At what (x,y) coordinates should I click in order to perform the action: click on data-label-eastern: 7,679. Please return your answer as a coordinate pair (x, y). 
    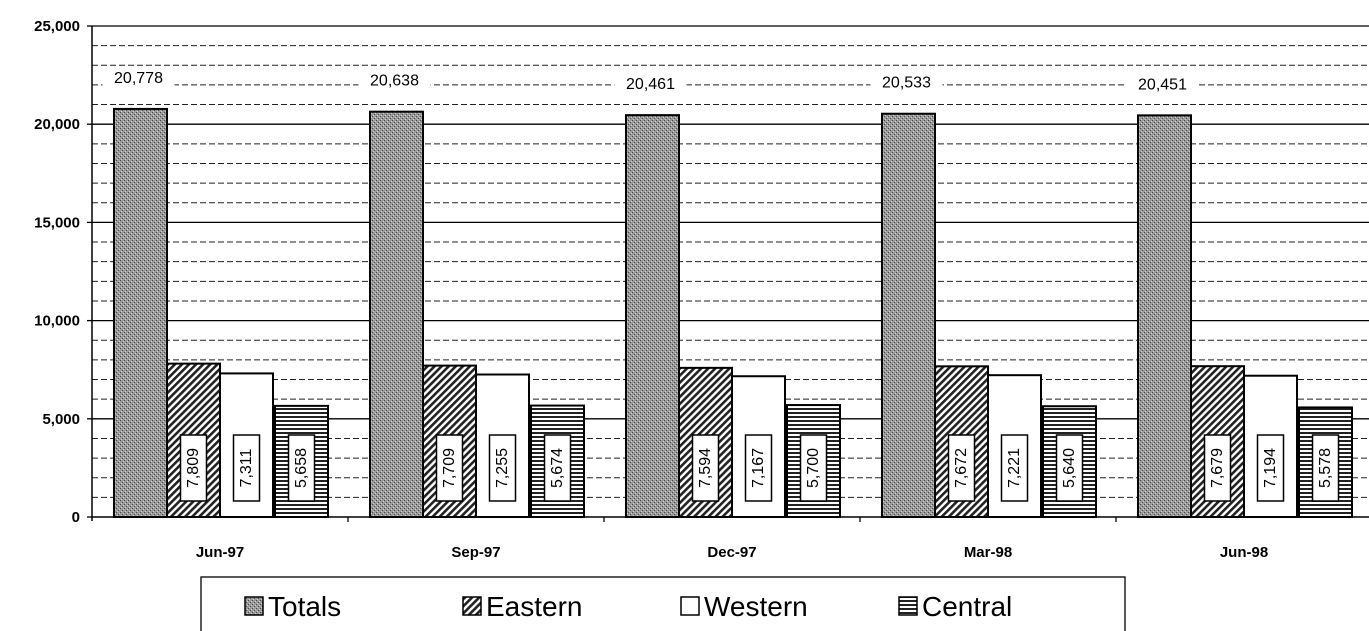
    Looking at the image, I should click on (1217, 468).